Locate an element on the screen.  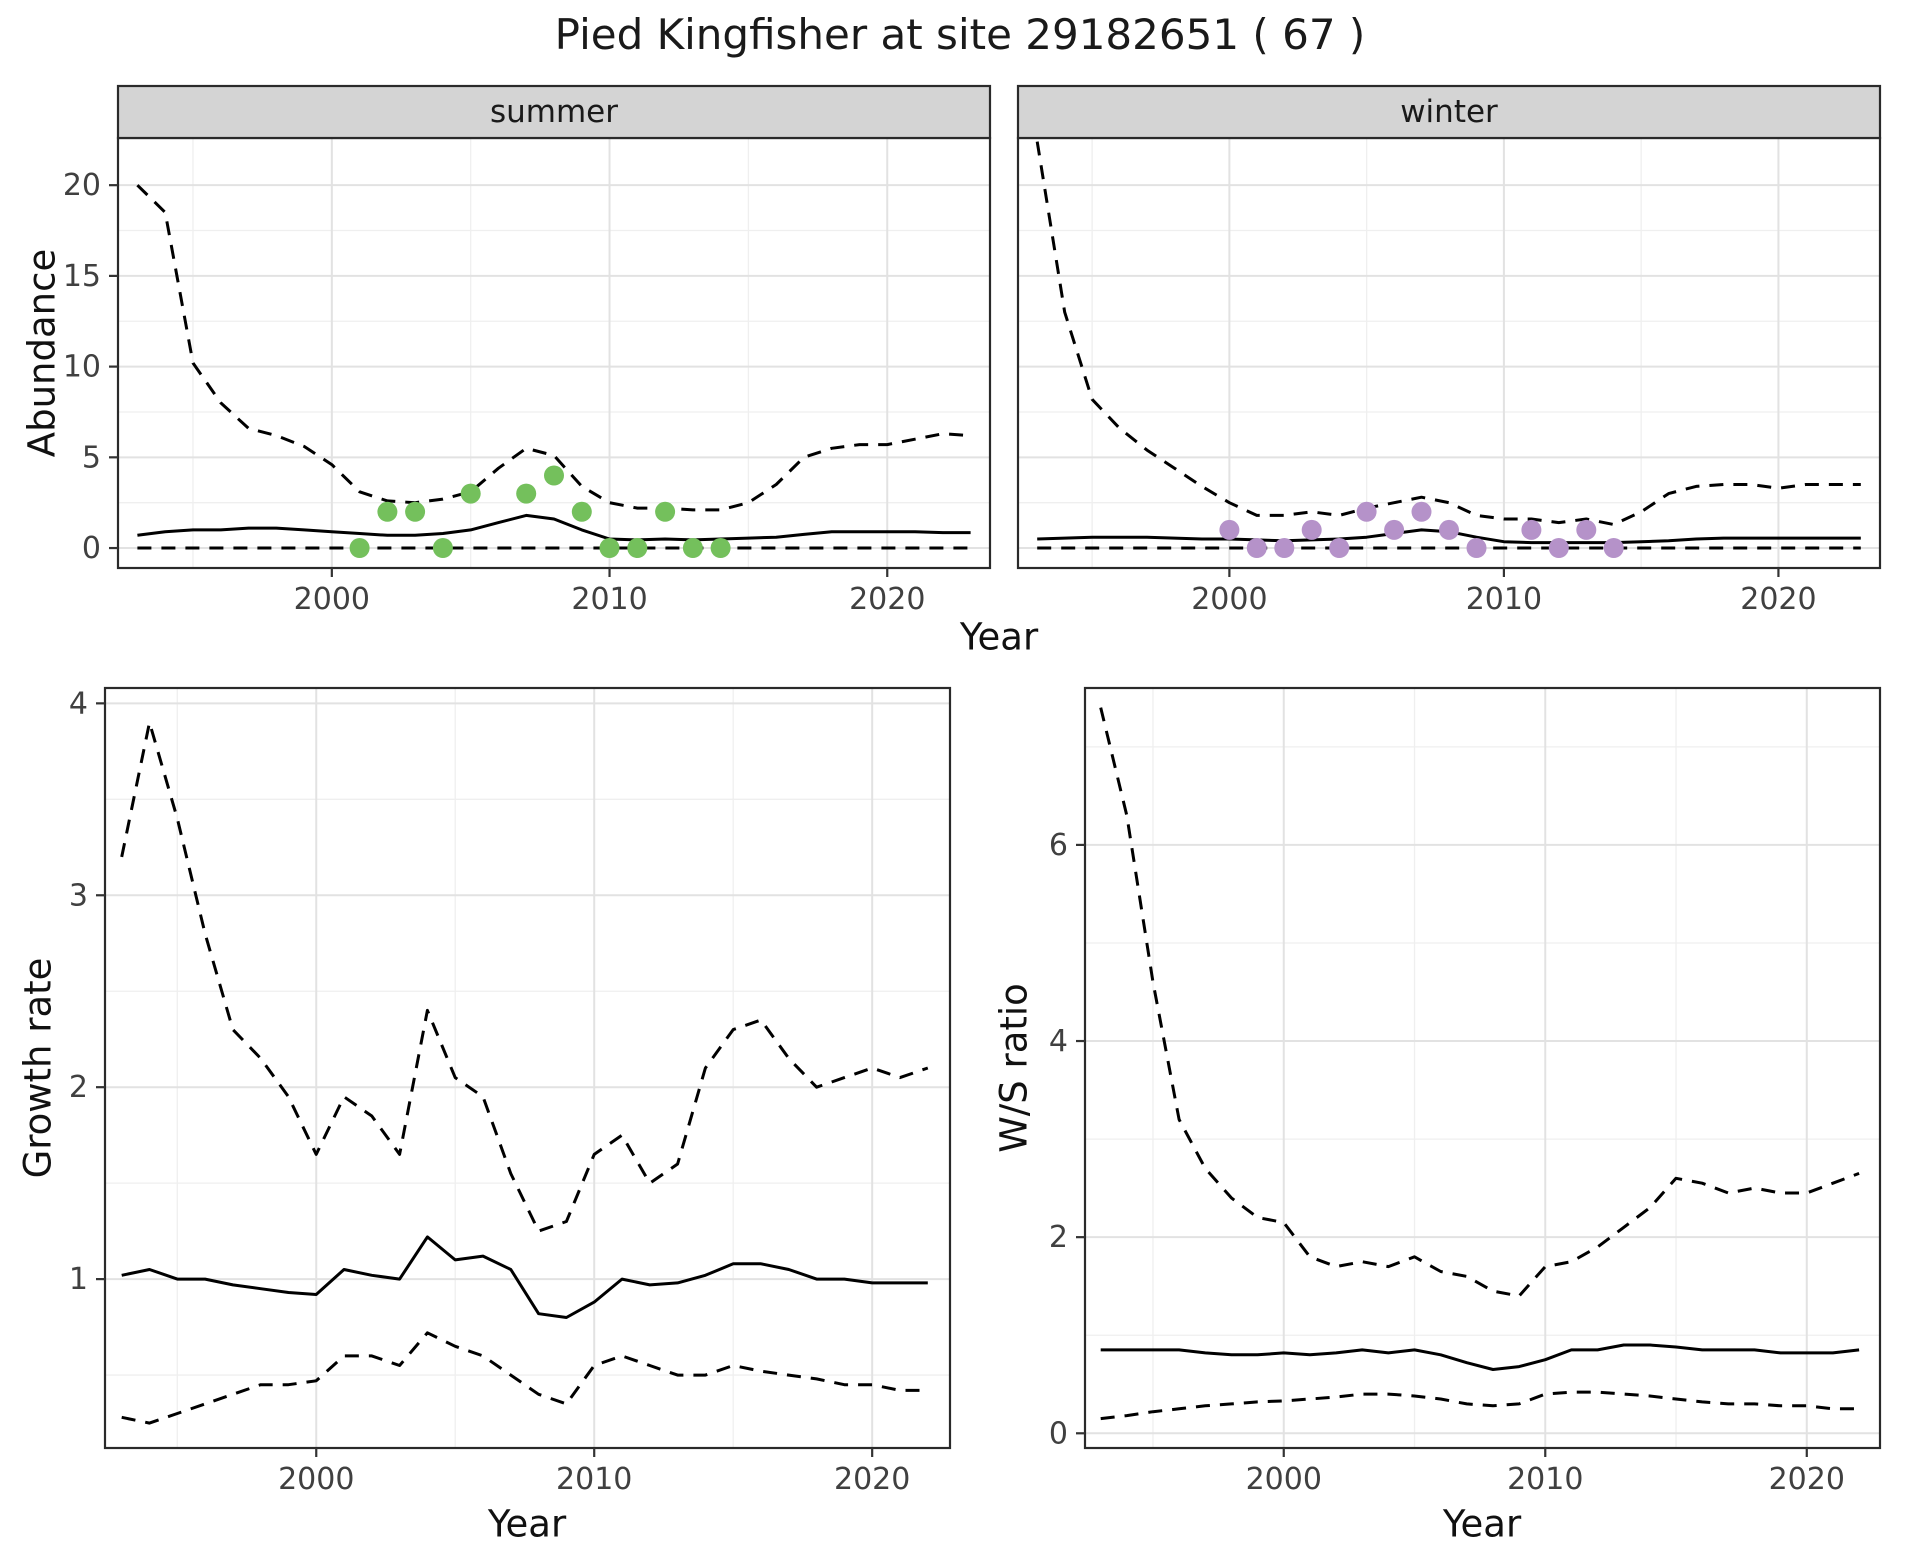
y-tick-label: 3 is located at coordinates (78, 895).